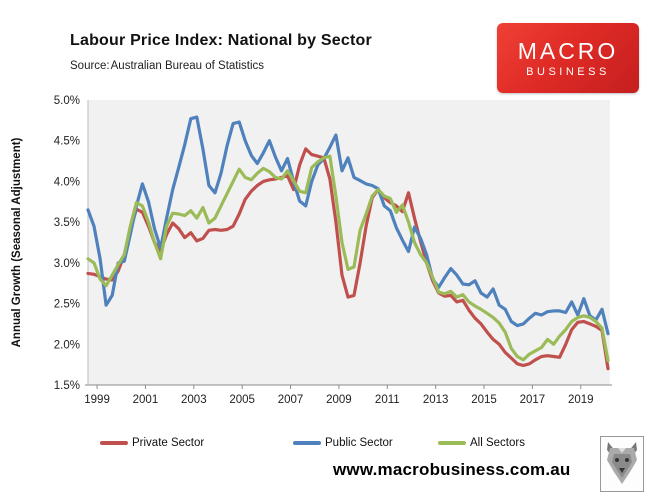 The height and width of the screenshot is (496, 656). What do you see at coordinates (359, 443) in the screenshot?
I see `legend-label-public: Public Sector` at bounding box center [359, 443].